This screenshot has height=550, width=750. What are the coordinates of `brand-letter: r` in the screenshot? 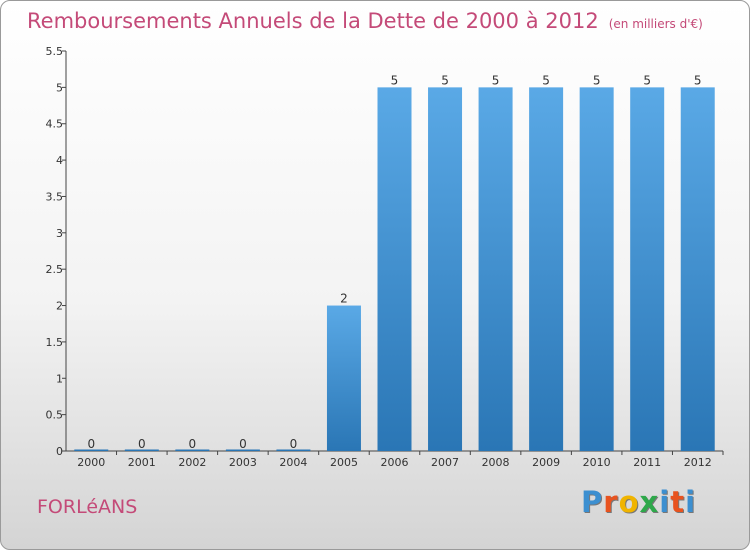 It's located at (611, 502).